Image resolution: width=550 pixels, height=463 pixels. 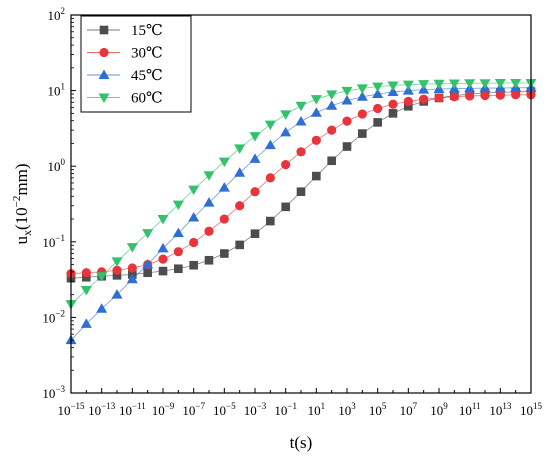 I want to click on legend-label: 45℃, so click(x=147, y=76).